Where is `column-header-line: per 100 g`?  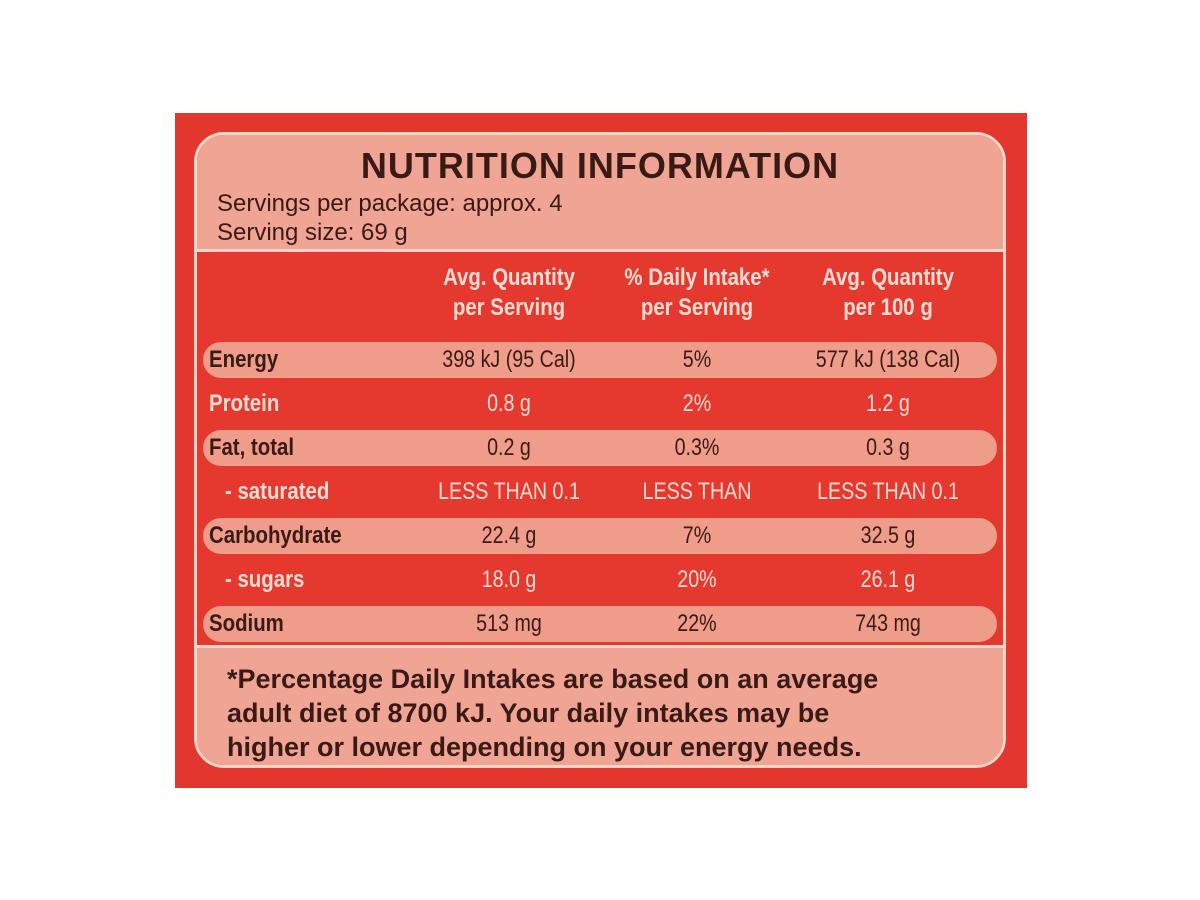
column-header-line: per 100 g is located at coordinates (888, 307).